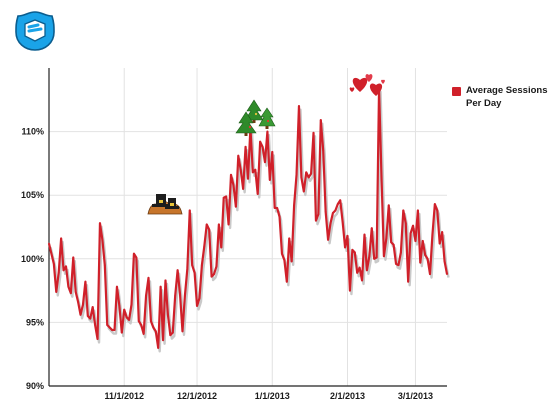 Image resolution: width=558 pixels, height=418 pixels. Describe the element at coordinates (35, 31) in the screenshot. I see `gamepad-badge-icon` at that location.